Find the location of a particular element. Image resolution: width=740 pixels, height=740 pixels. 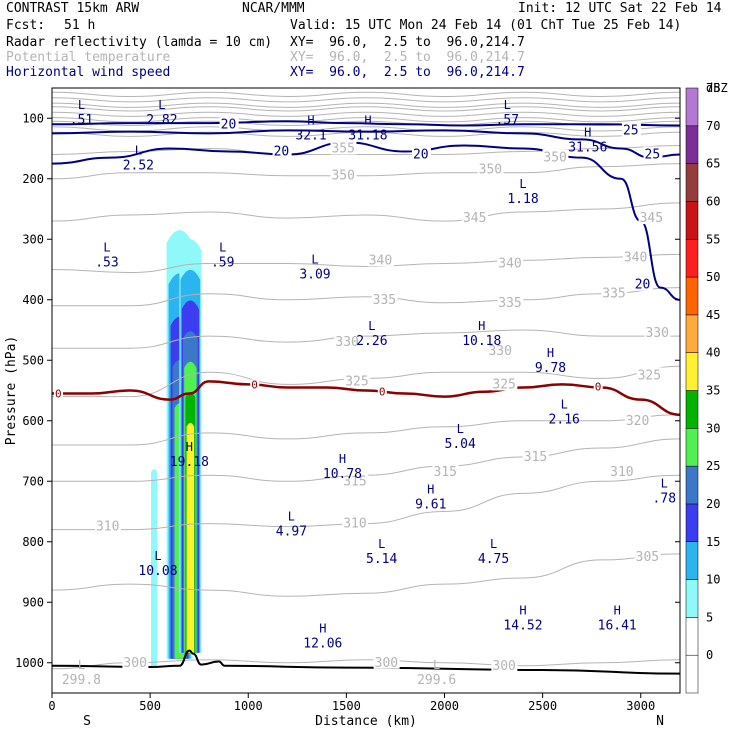

y-tick-label: 900 is located at coordinates (33, 602).